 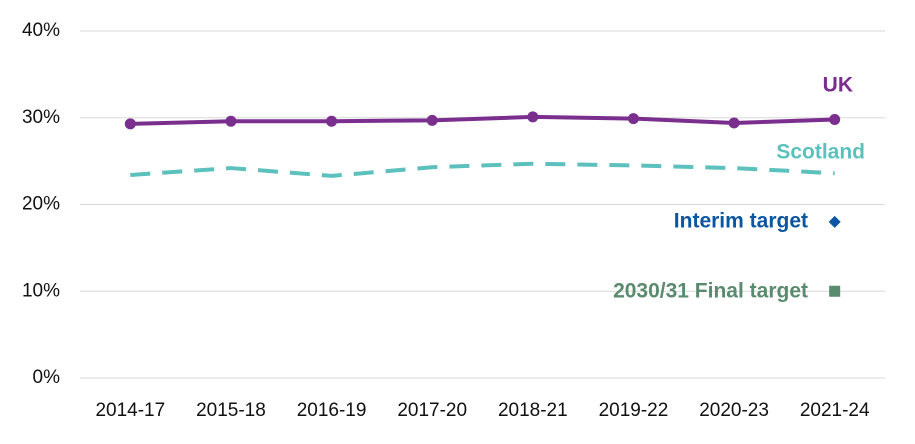 What do you see at coordinates (741, 221) in the screenshot?
I see `series-label: Interim target` at bounding box center [741, 221].